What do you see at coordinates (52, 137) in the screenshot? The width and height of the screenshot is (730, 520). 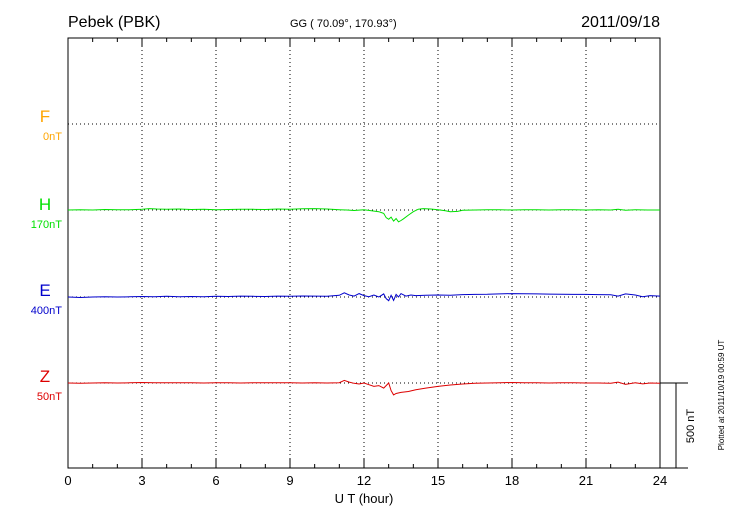 I see `series-offset-F: 0nT` at bounding box center [52, 137].